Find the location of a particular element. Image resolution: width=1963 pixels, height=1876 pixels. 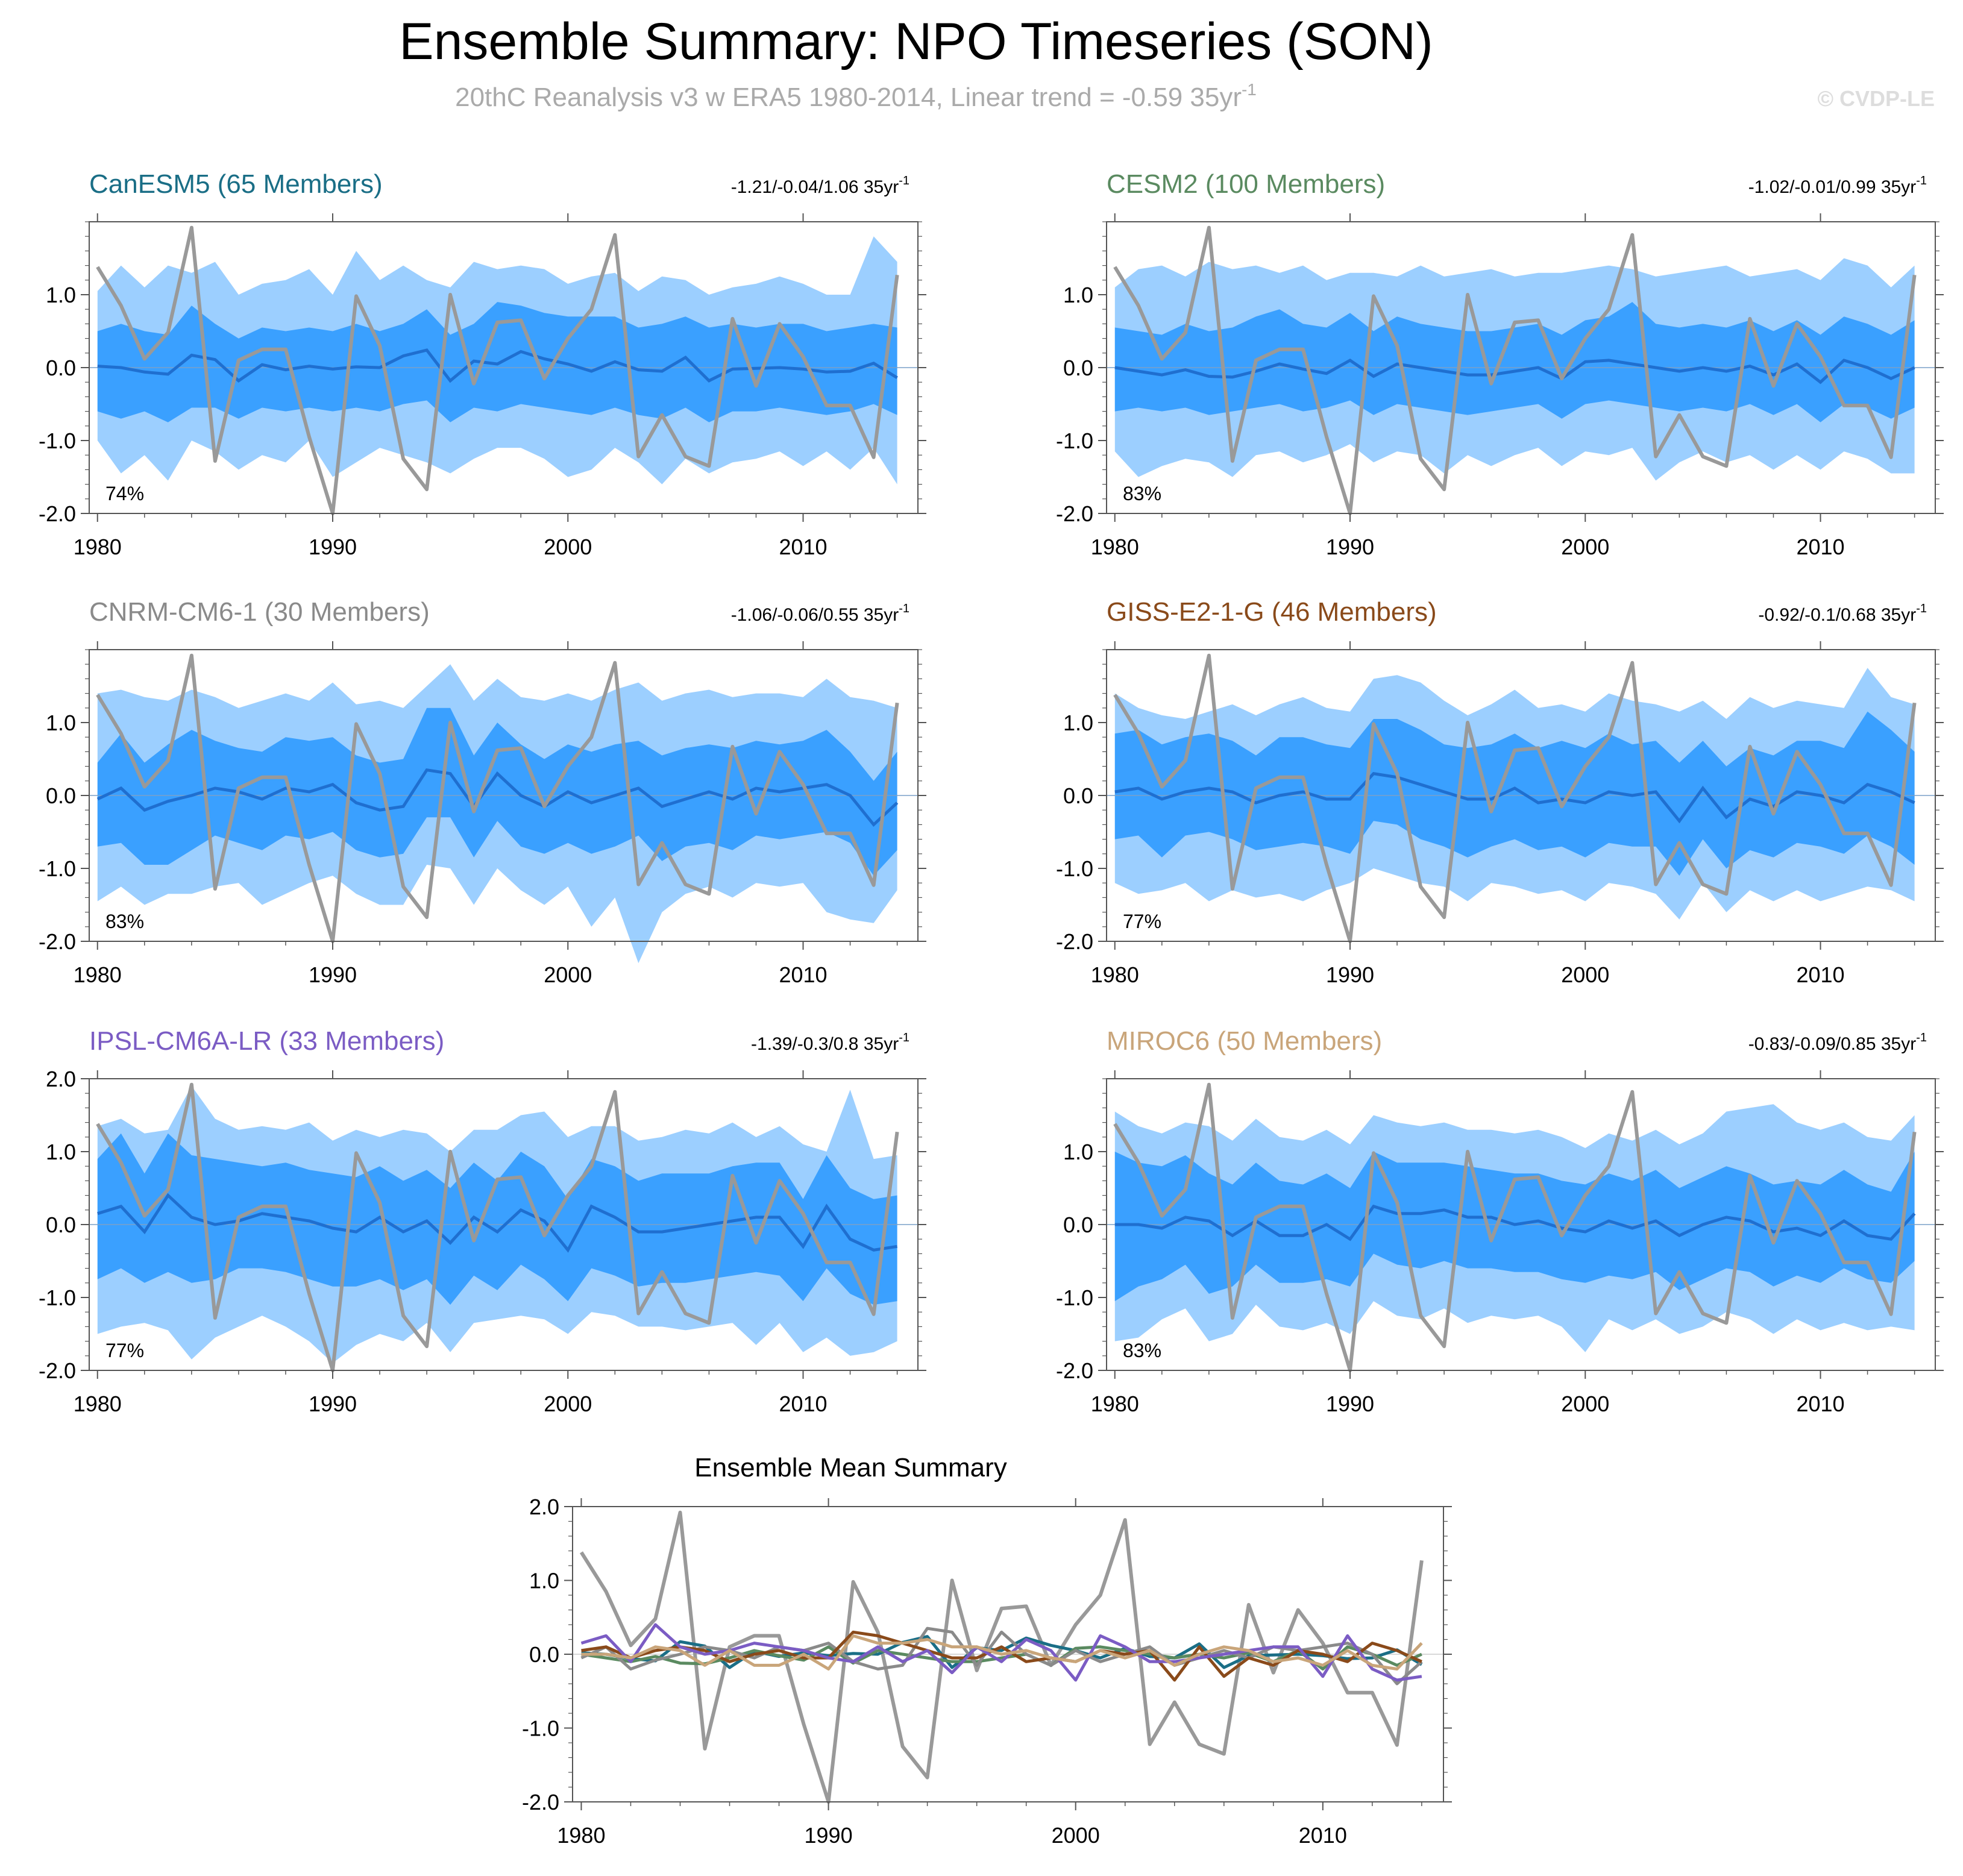

watermark: © CVDP-LE is located at coordinates (1876, 98).